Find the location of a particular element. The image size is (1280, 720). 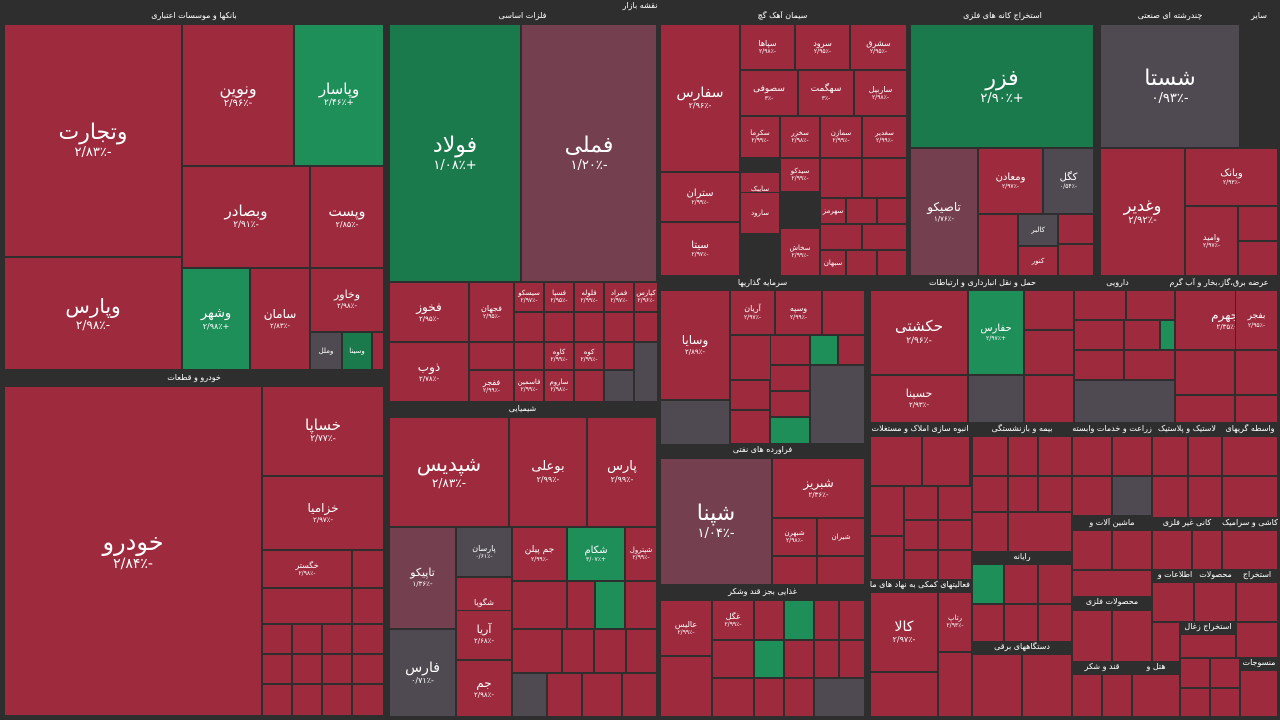

stock-tile: سشرق -۲/۹۵٪ is located at coordinates (878, 47).